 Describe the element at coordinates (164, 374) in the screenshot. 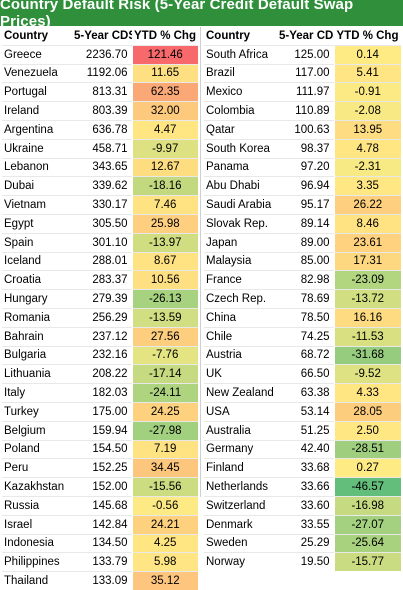

I see `ytd-chg-cell: -17.14` at that location.